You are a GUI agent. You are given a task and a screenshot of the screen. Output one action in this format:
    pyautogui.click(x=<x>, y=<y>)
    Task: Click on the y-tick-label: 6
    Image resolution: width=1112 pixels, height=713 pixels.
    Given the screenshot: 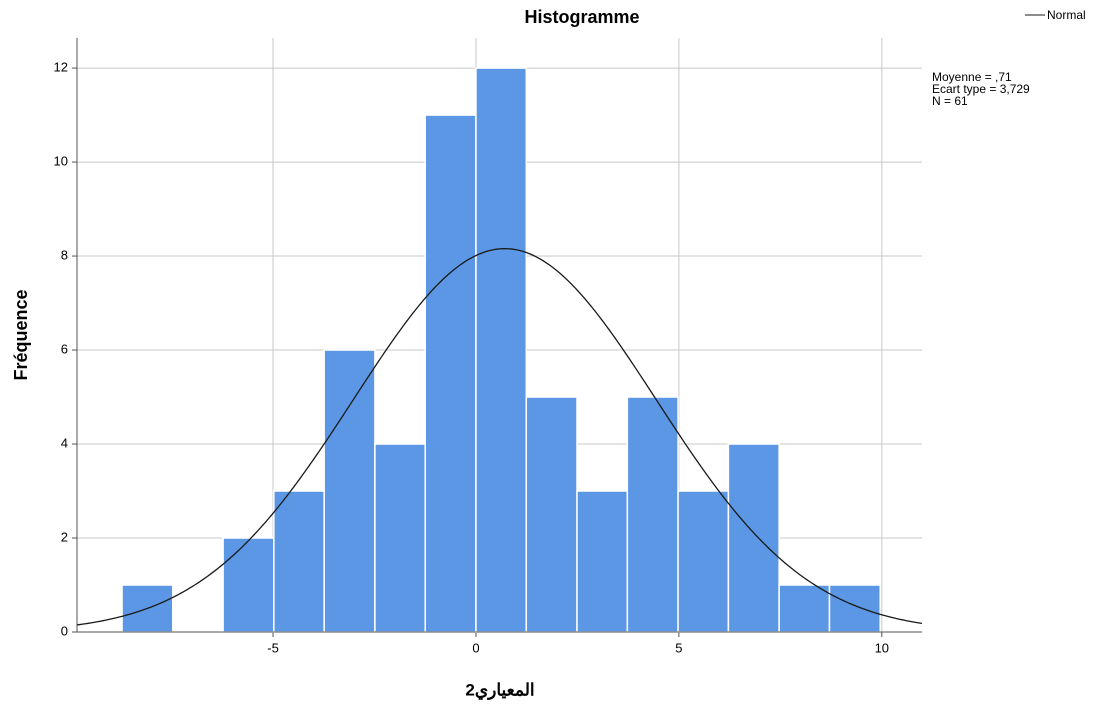 What is the action you would take?
    pyautogui.click(x=64, y=348)
    